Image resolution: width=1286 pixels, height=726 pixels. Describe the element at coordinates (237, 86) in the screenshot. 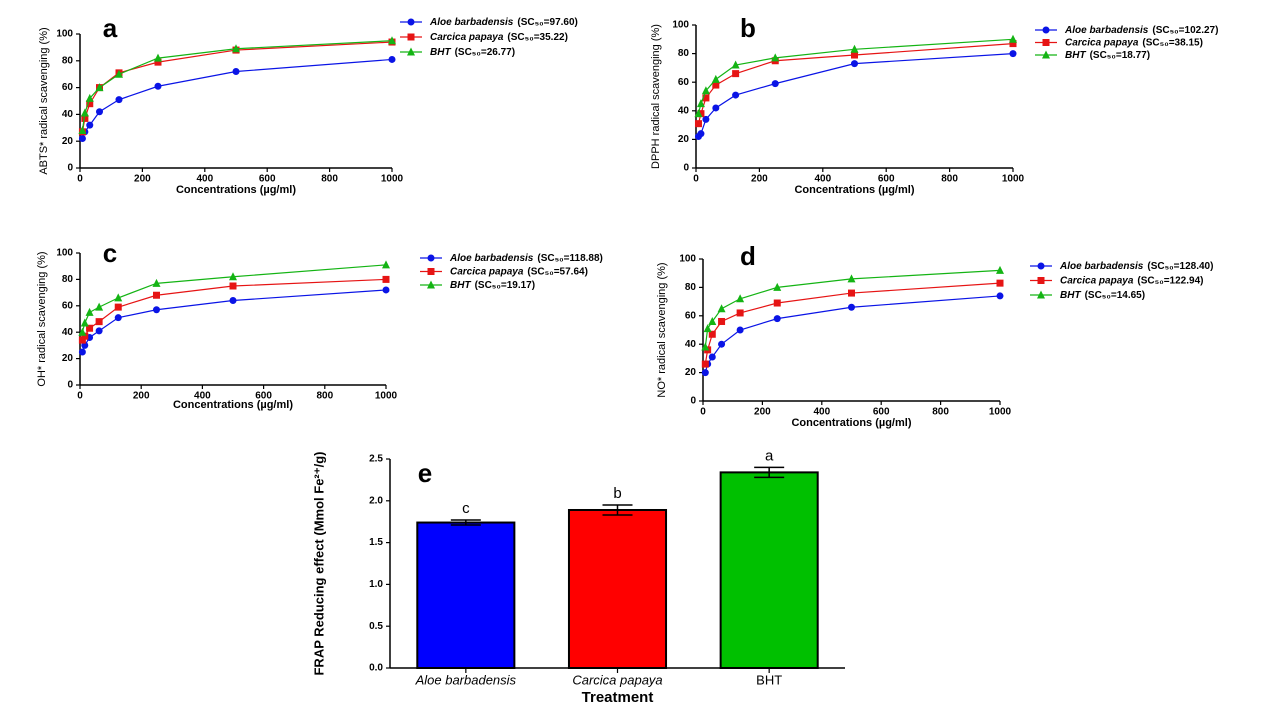

I see `series-line` at that location.